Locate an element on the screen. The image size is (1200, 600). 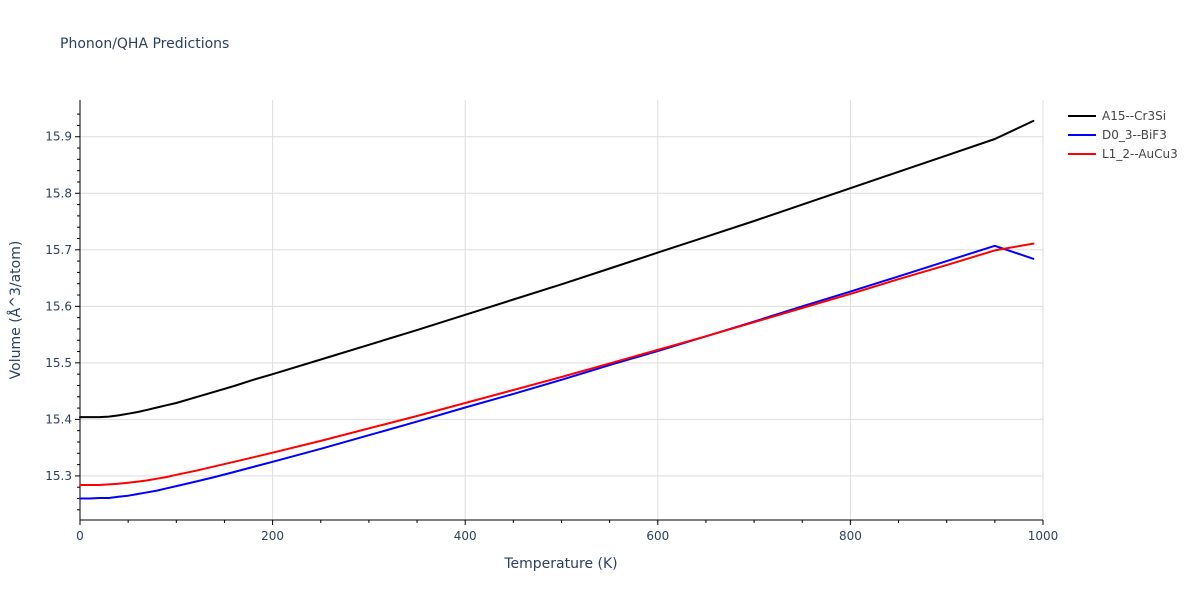
y-axis-label: Volume (Å^3/atom) is located at coordinates (15, 310).